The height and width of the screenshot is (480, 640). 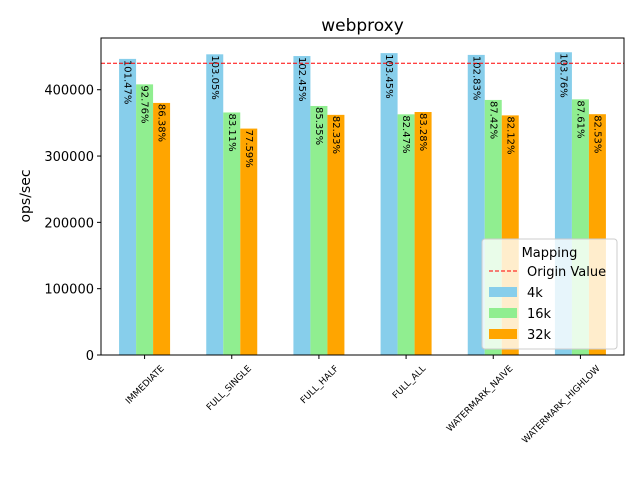 I want to click on x-tick-label: IMMEDIATE, so click(x=145, y=385).